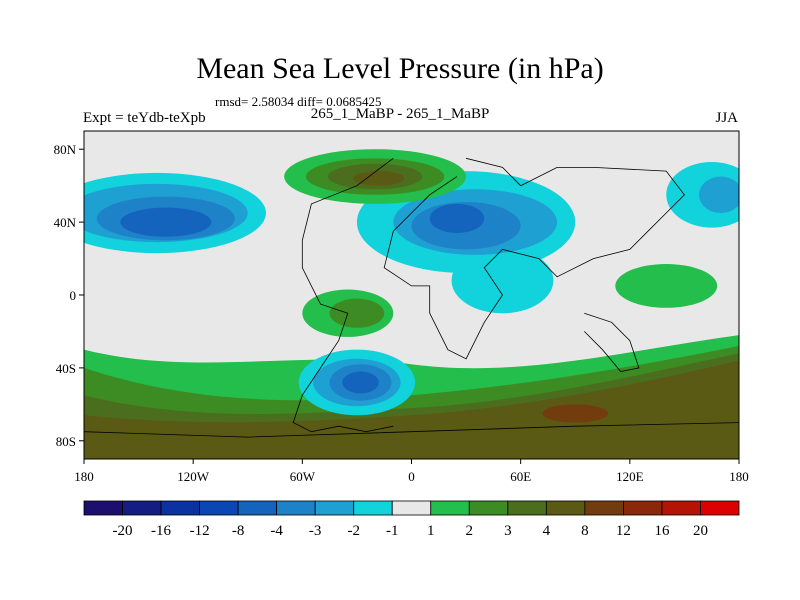 The image size is (800, 600). What do you see at coordinates (623, 531) in the screenshot?
I see `colorbar-label-13: 12` at bounding box center [623, 531].